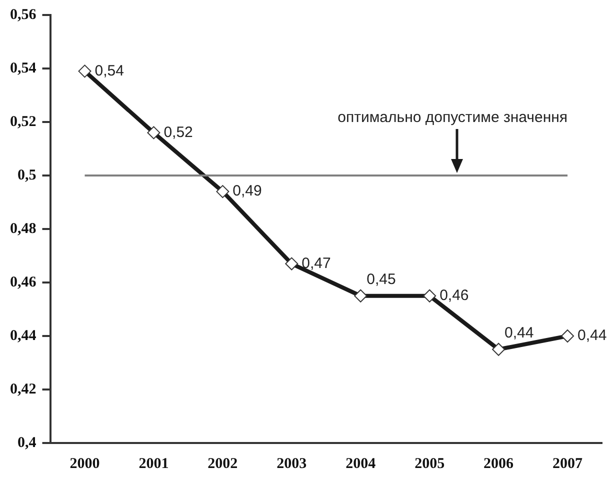  Describe the element at coordinates (27, 175) in the screenshot. I see `y-tick-label: 0,5` at that location.